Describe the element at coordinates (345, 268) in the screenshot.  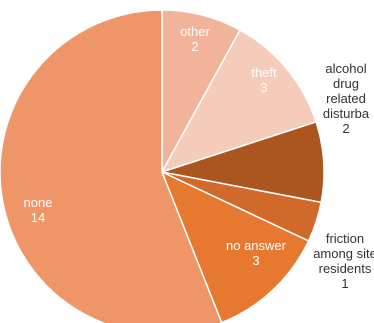
I see `slice-label-friction-among-site-residents: residents` at that location.